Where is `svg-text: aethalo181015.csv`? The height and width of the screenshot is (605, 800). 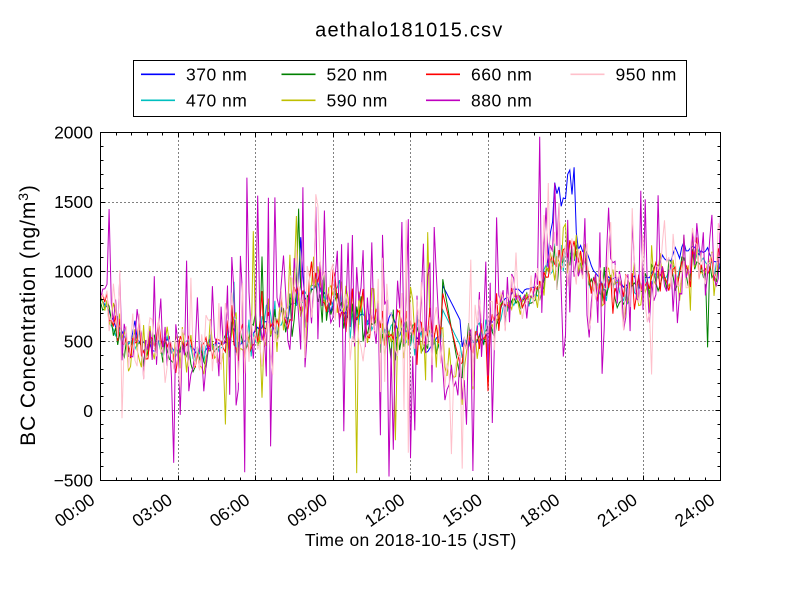
svg-text: aethalo181015.csv is located at coordinates (409, 31).